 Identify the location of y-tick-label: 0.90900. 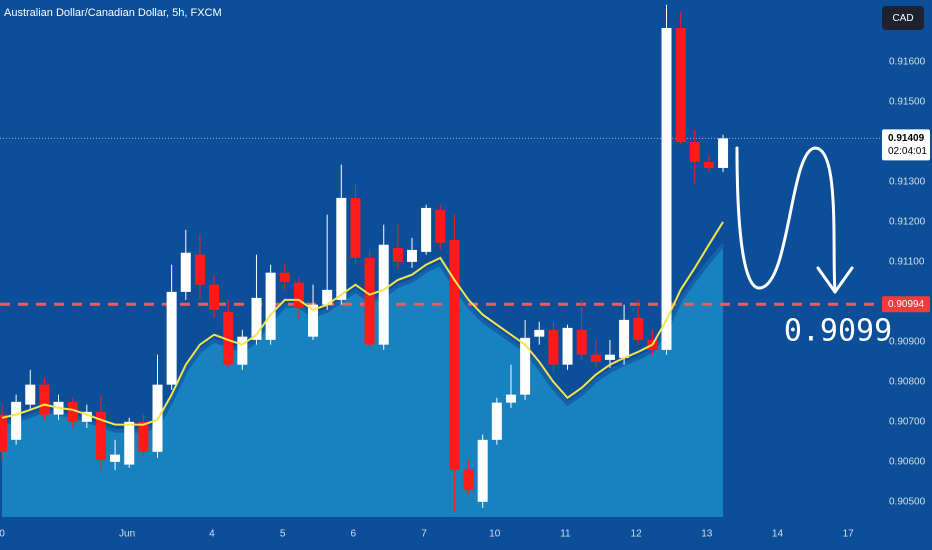
(907, 342).